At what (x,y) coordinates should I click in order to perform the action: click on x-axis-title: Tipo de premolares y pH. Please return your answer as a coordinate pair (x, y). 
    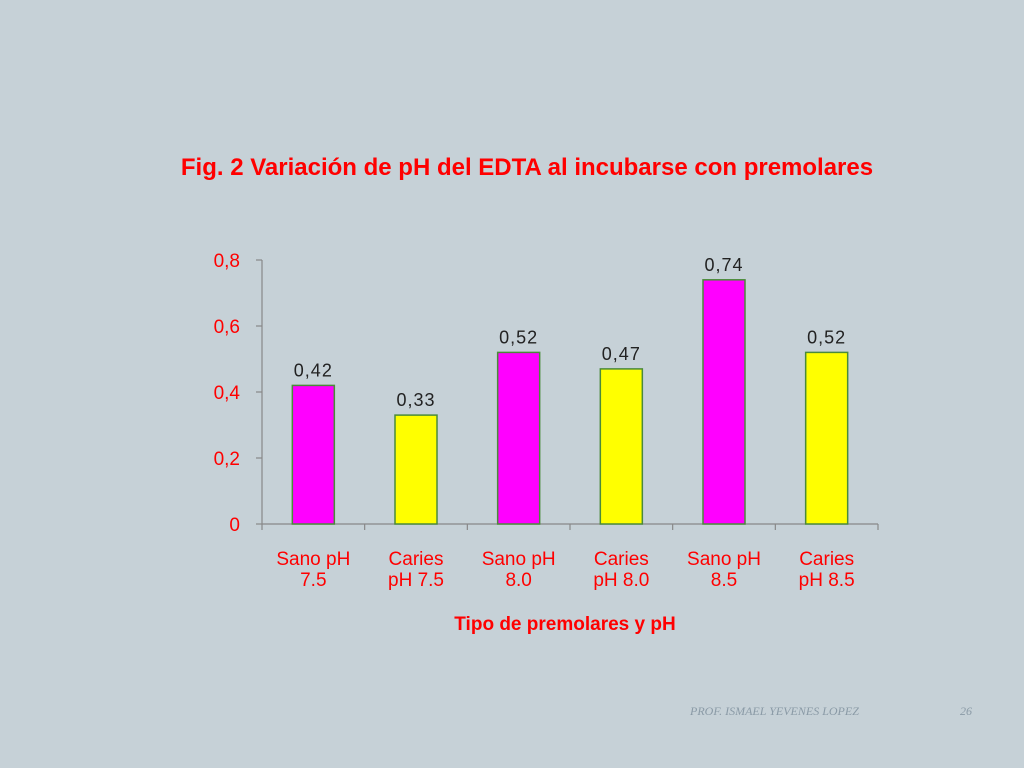
    Looking at the image, I should click on (564, 624).